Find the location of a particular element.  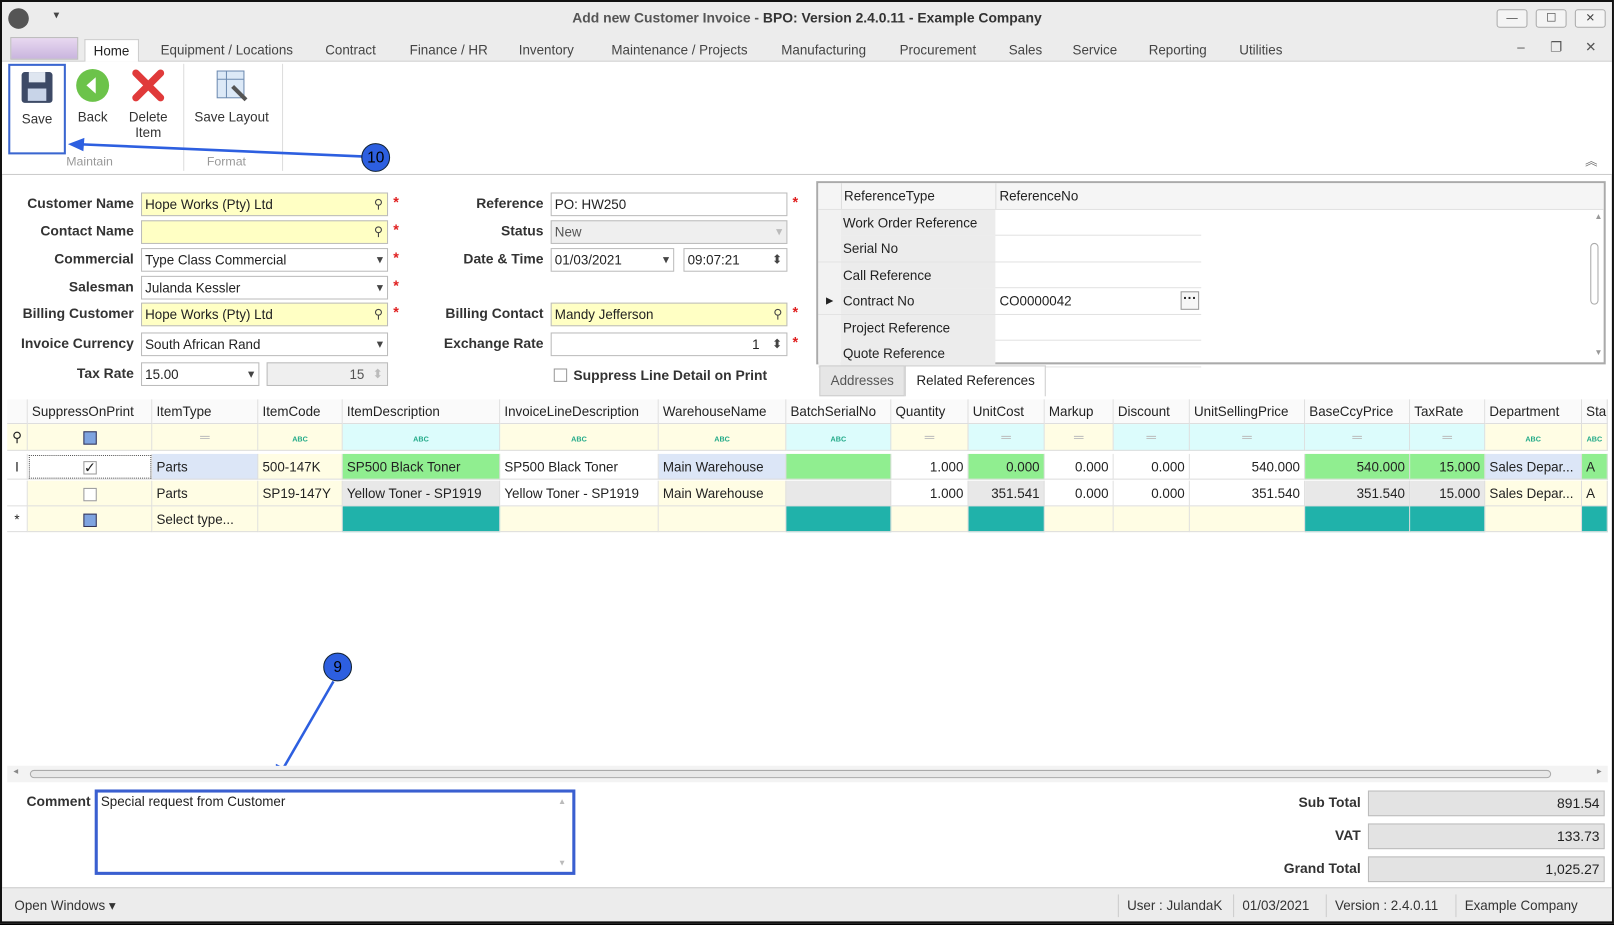

tab-finance-hr: Finance / HR is located at coordinates (448, 50).